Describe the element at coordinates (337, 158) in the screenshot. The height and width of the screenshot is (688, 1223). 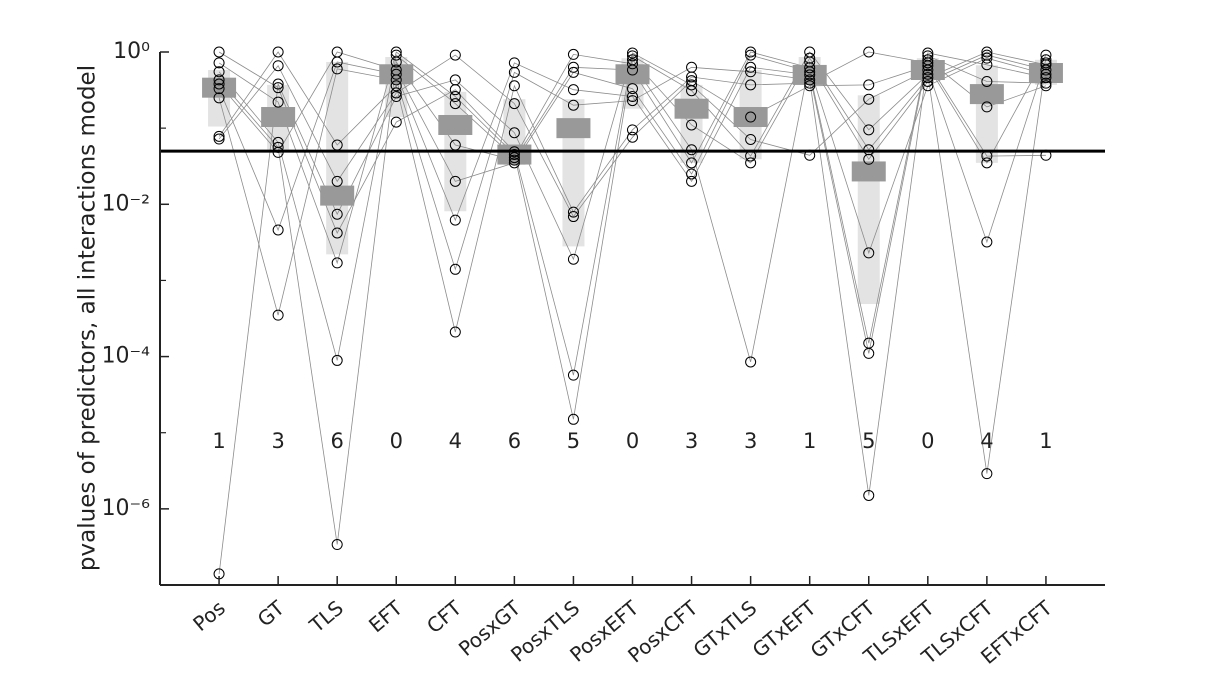
I see `iqr-bar` at that location.